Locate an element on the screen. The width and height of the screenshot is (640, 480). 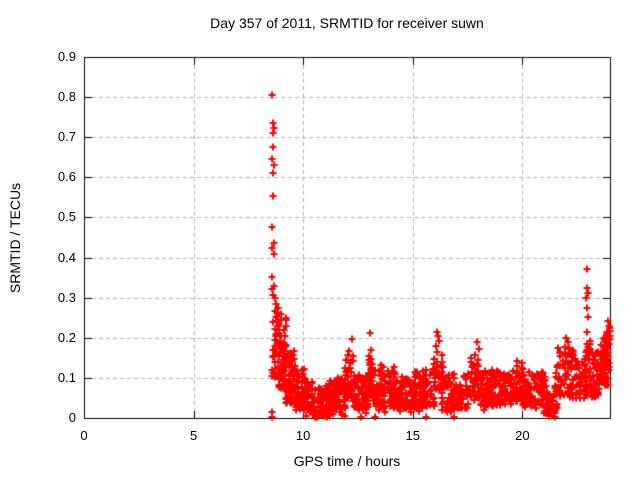
x-tick-label: 0 is located at coordinates (84, 435).